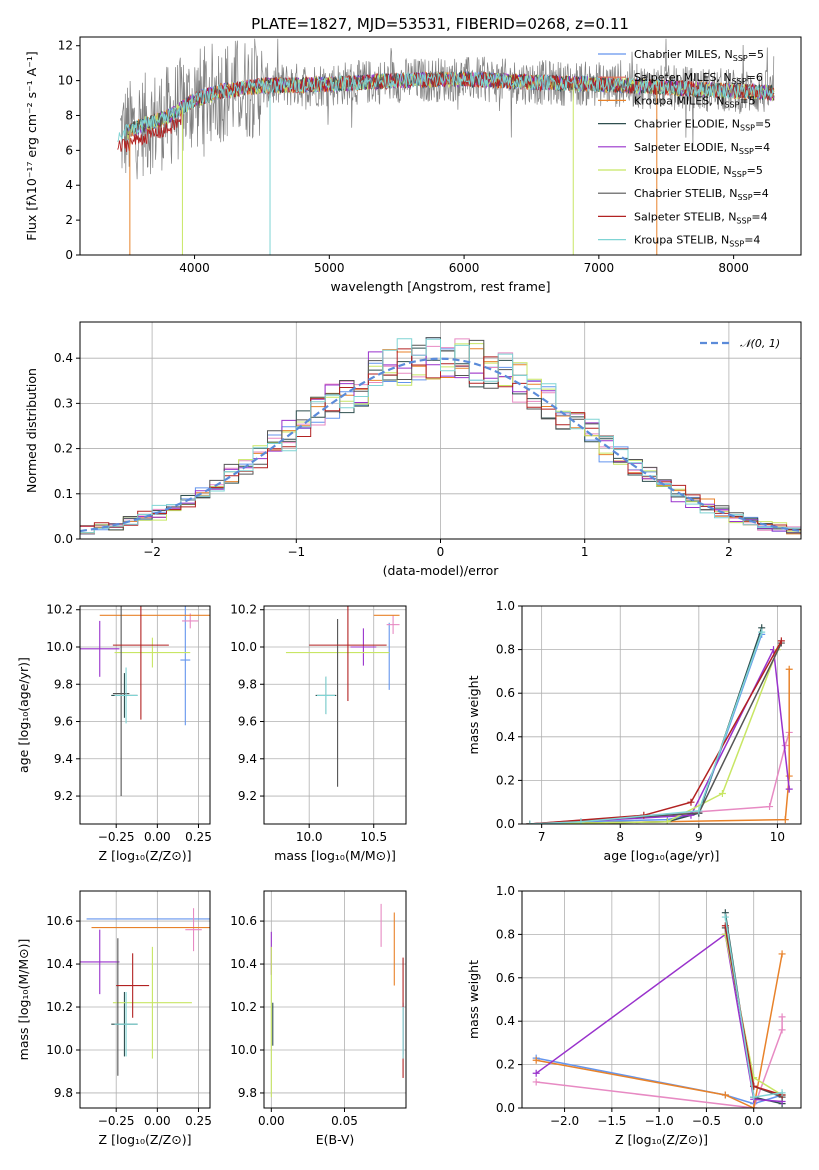  What do you see at coordinates (198, 837) in the screenshot?
I see `x-tick-label: 0.25` at bounding box center [198, 837].